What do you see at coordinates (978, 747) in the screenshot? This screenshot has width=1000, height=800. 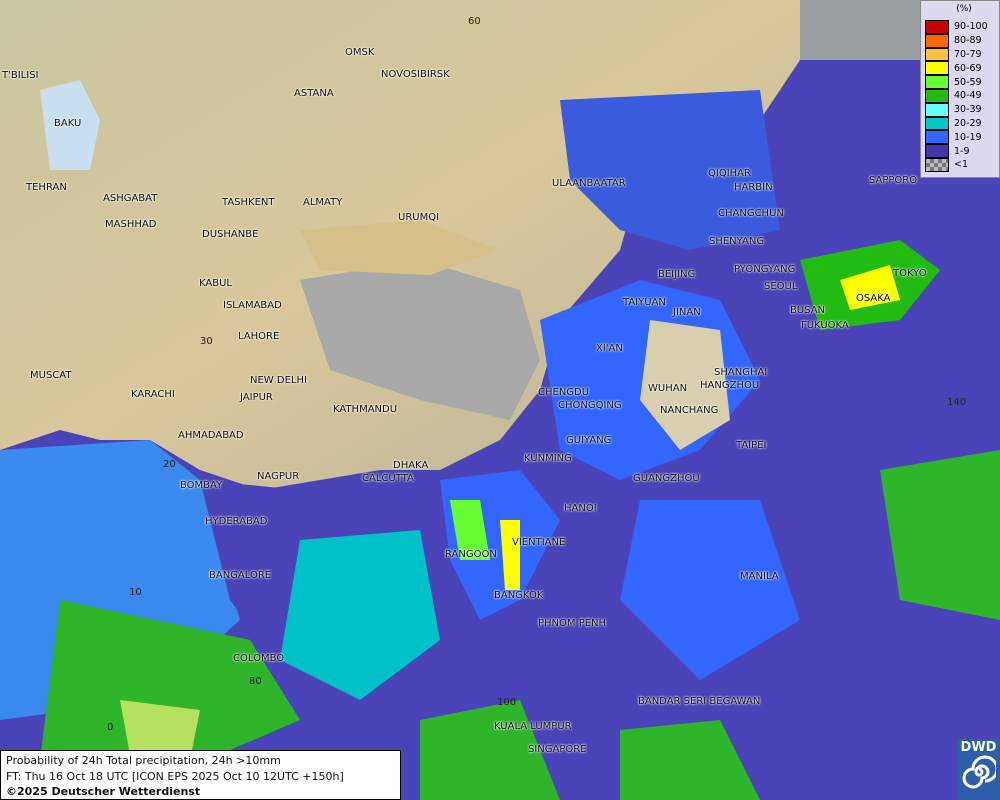 I see `logo-text: DWD` at bounding box center [978, 747].